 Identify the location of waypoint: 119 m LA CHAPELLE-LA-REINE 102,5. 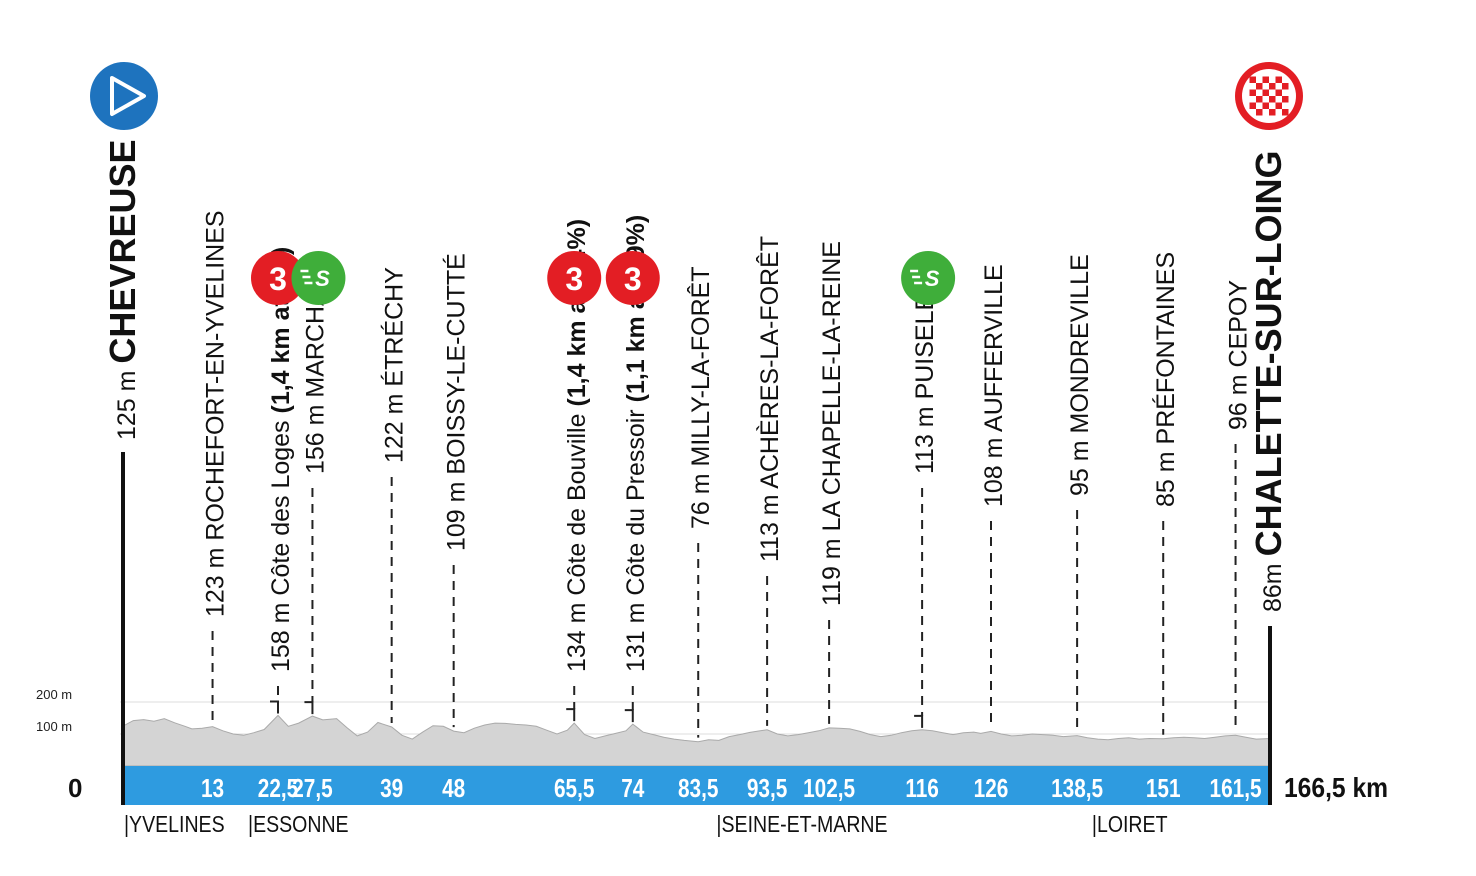
(829, 522).